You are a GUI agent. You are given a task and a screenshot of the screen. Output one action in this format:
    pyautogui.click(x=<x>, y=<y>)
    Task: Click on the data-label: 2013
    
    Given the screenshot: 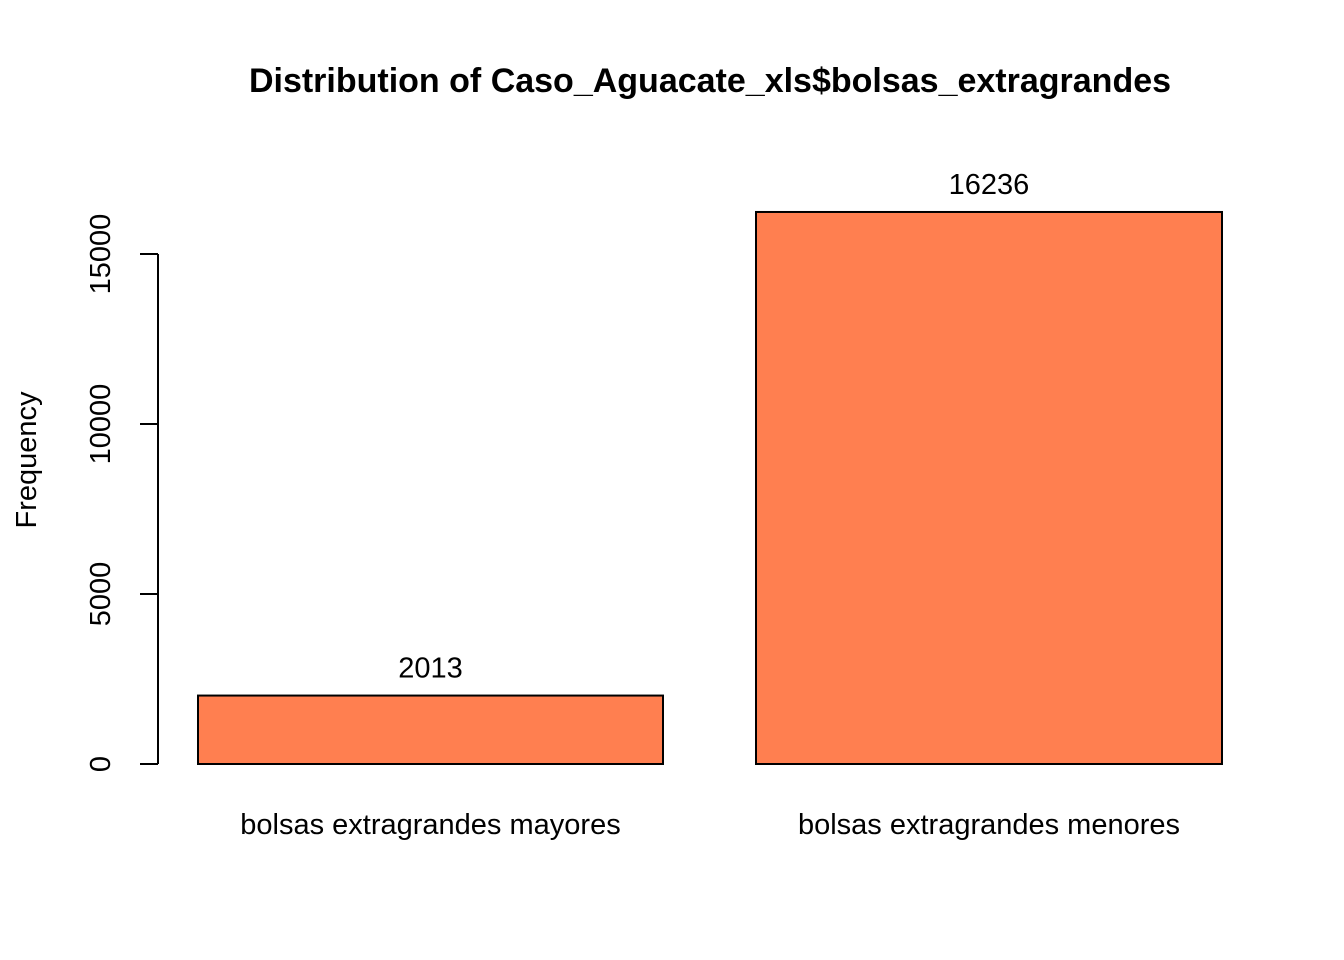 What is the action you would take?
    pyautogui.click(x=430, y=669)
    